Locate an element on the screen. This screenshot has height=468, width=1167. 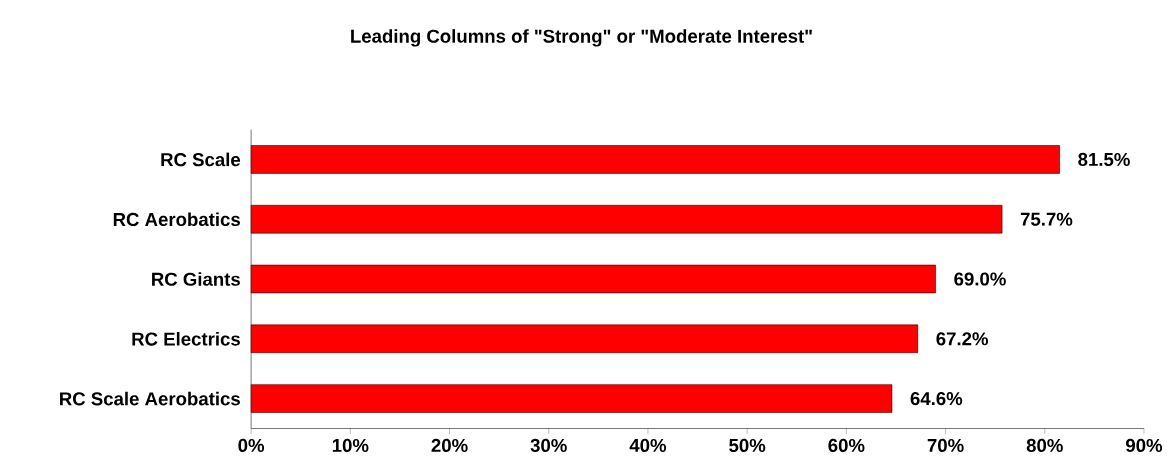
x-tick-label: 70% is located at coordinates (945, 445).